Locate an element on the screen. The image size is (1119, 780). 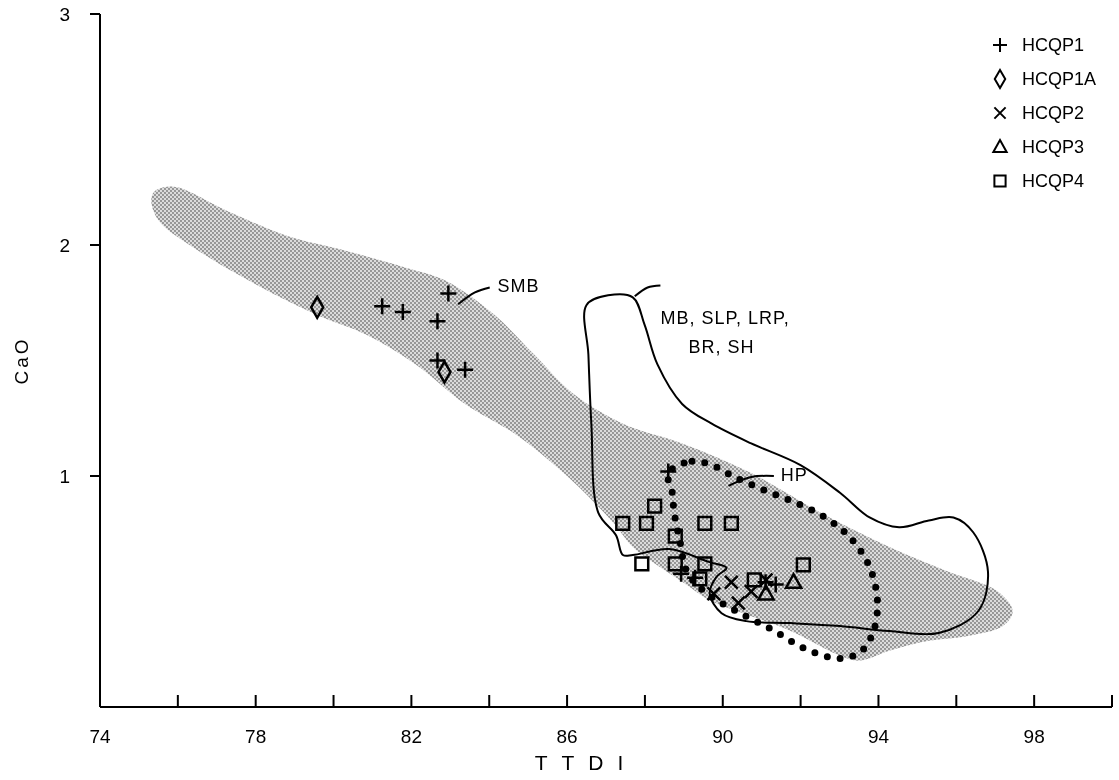
y-tick-label: 2 is located at coordinates (64, 245).